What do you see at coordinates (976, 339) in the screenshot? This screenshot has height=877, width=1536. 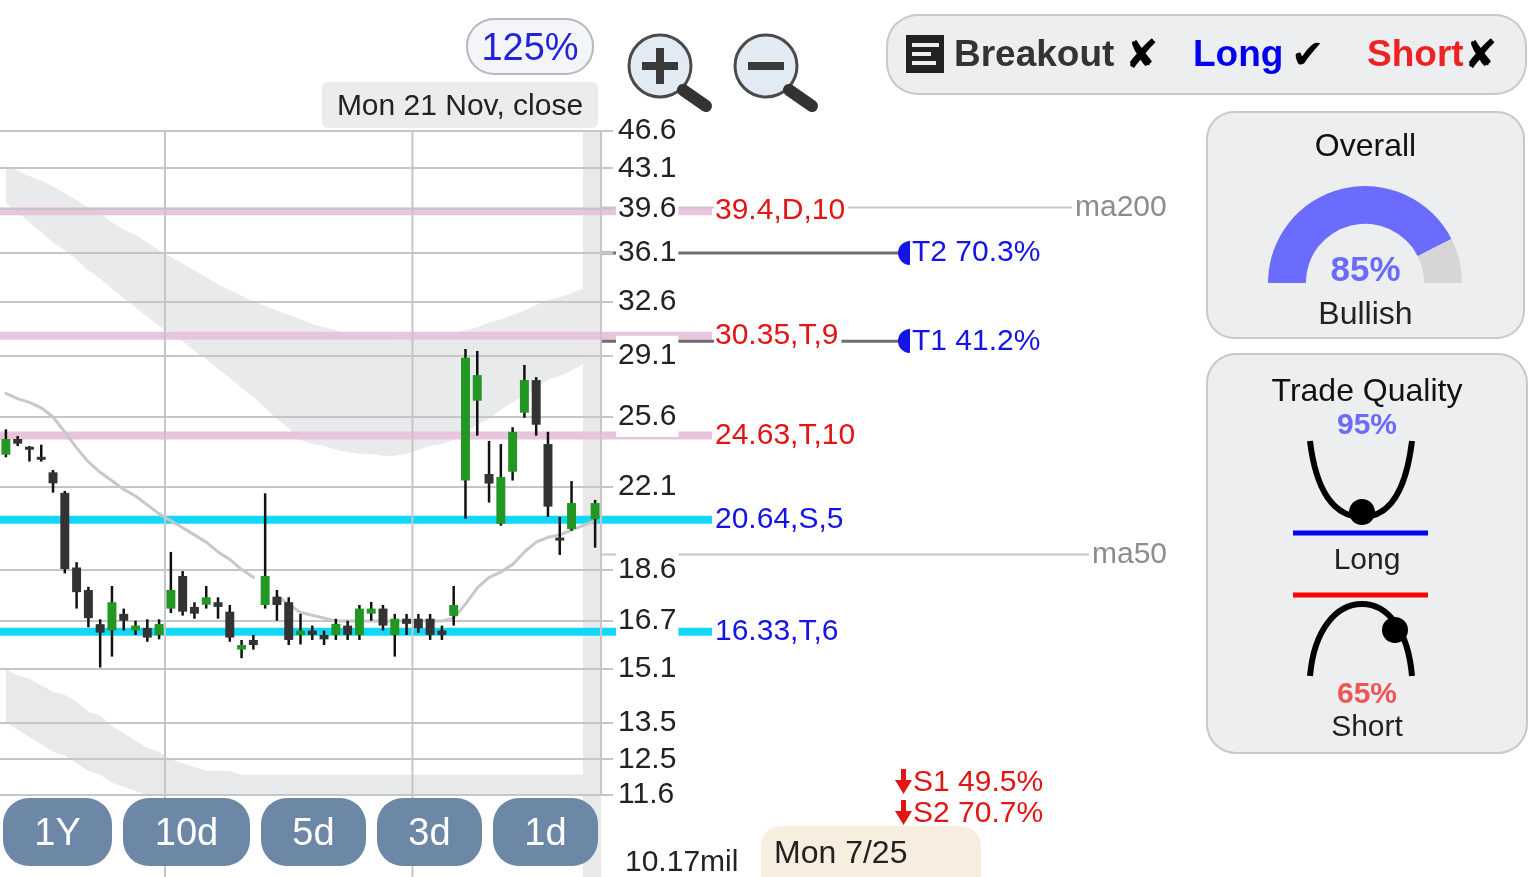 I see `ref-line-label: T1 41.2%` at bounding box center [976, 339].